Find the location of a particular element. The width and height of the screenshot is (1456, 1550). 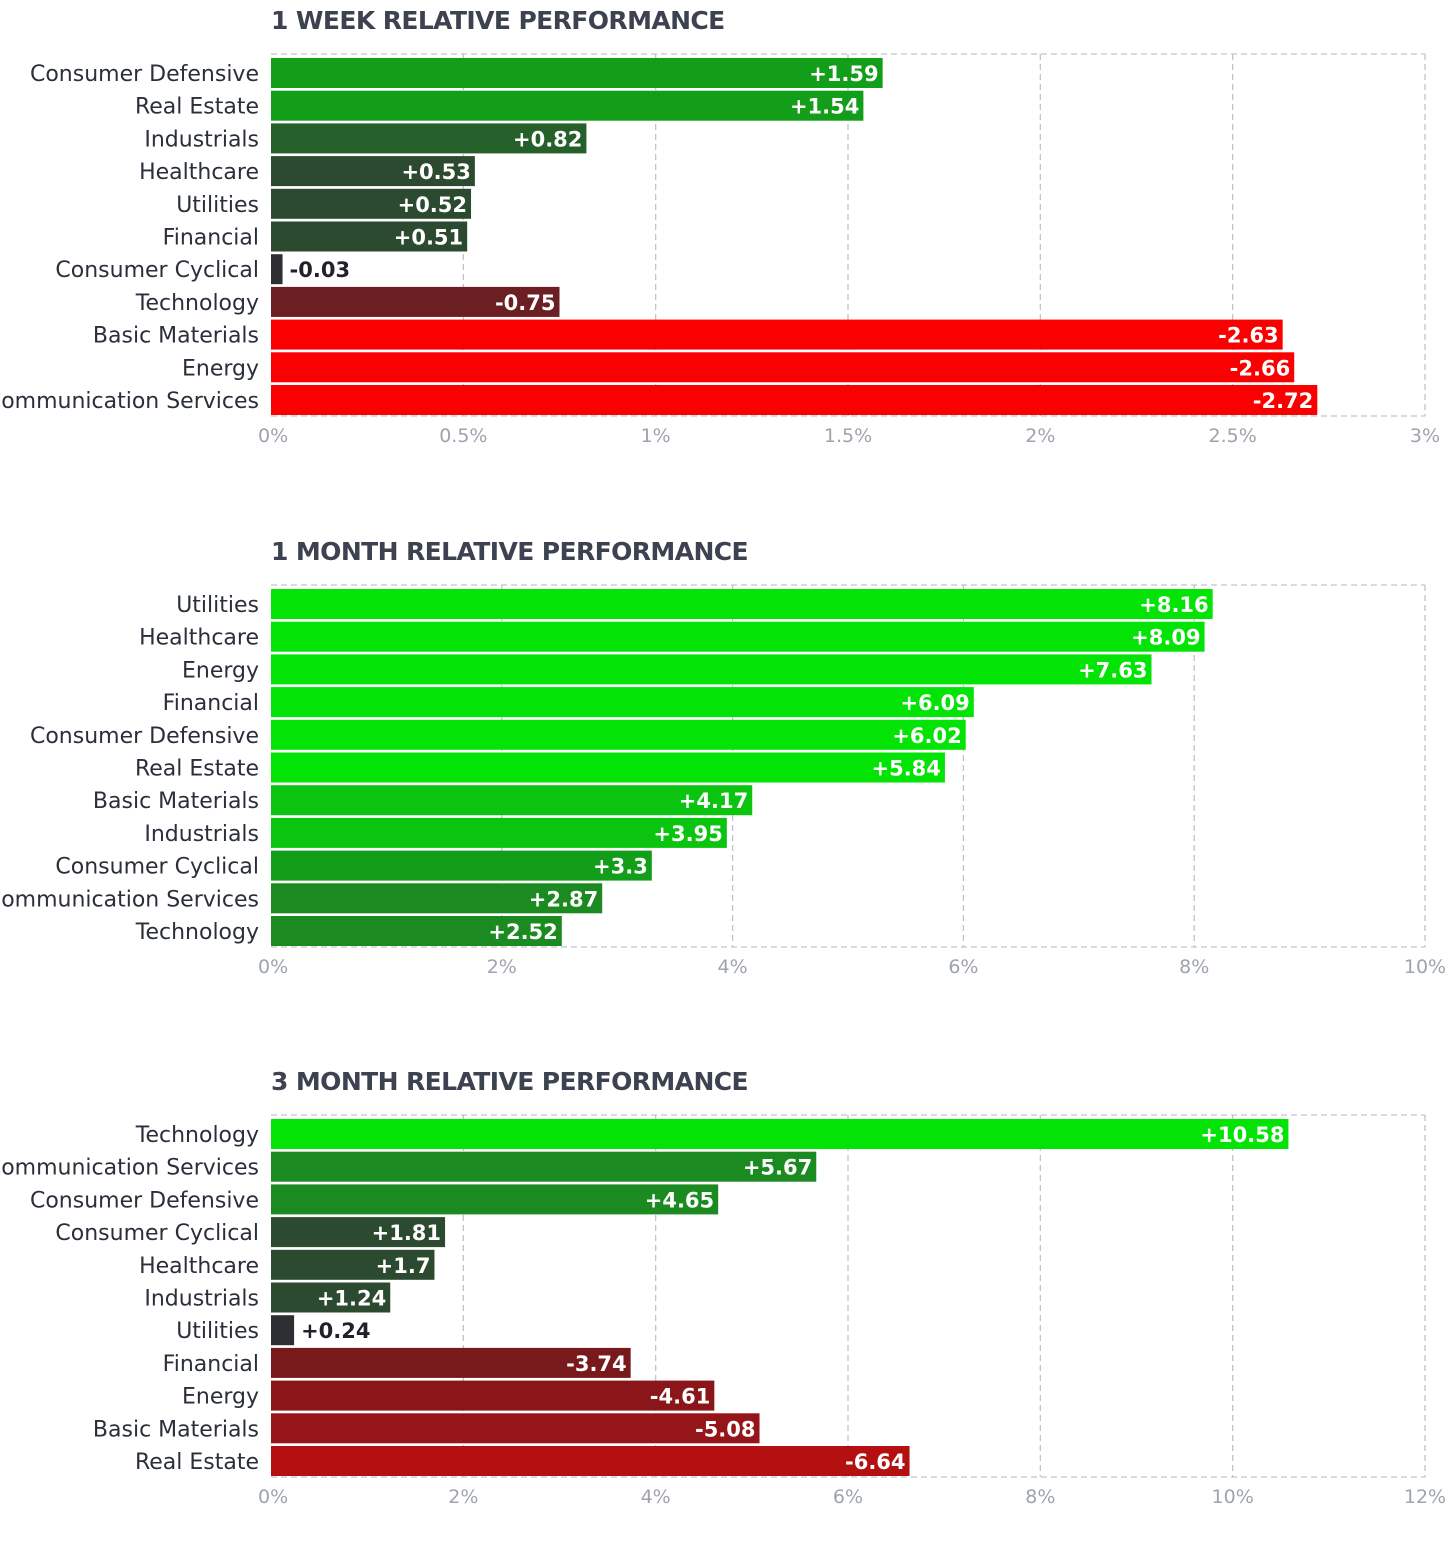

value-label: +5.67 is located at coordinates (777, 1168).